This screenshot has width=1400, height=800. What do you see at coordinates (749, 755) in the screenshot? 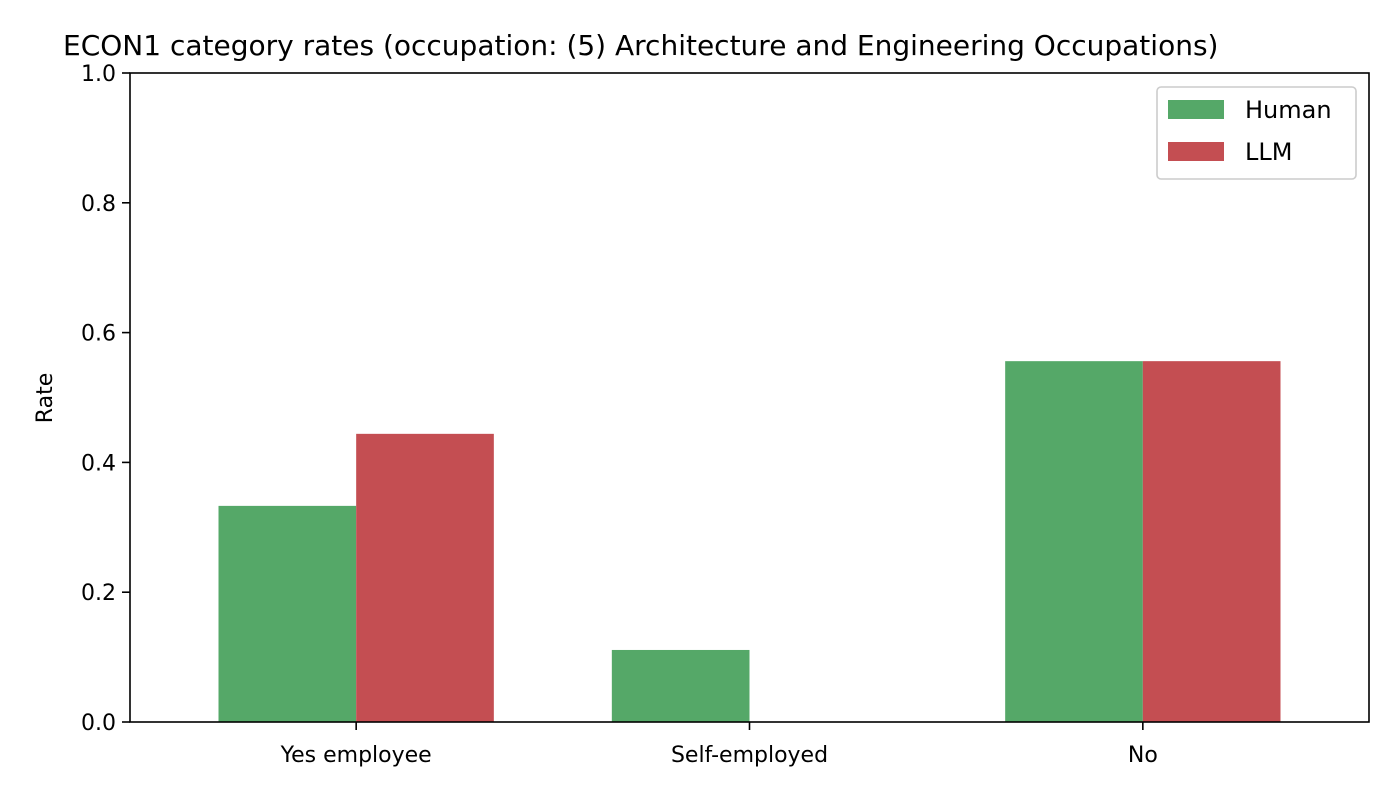
I see `x-tick-label: Self-employed` at bounding box center [749, 755].